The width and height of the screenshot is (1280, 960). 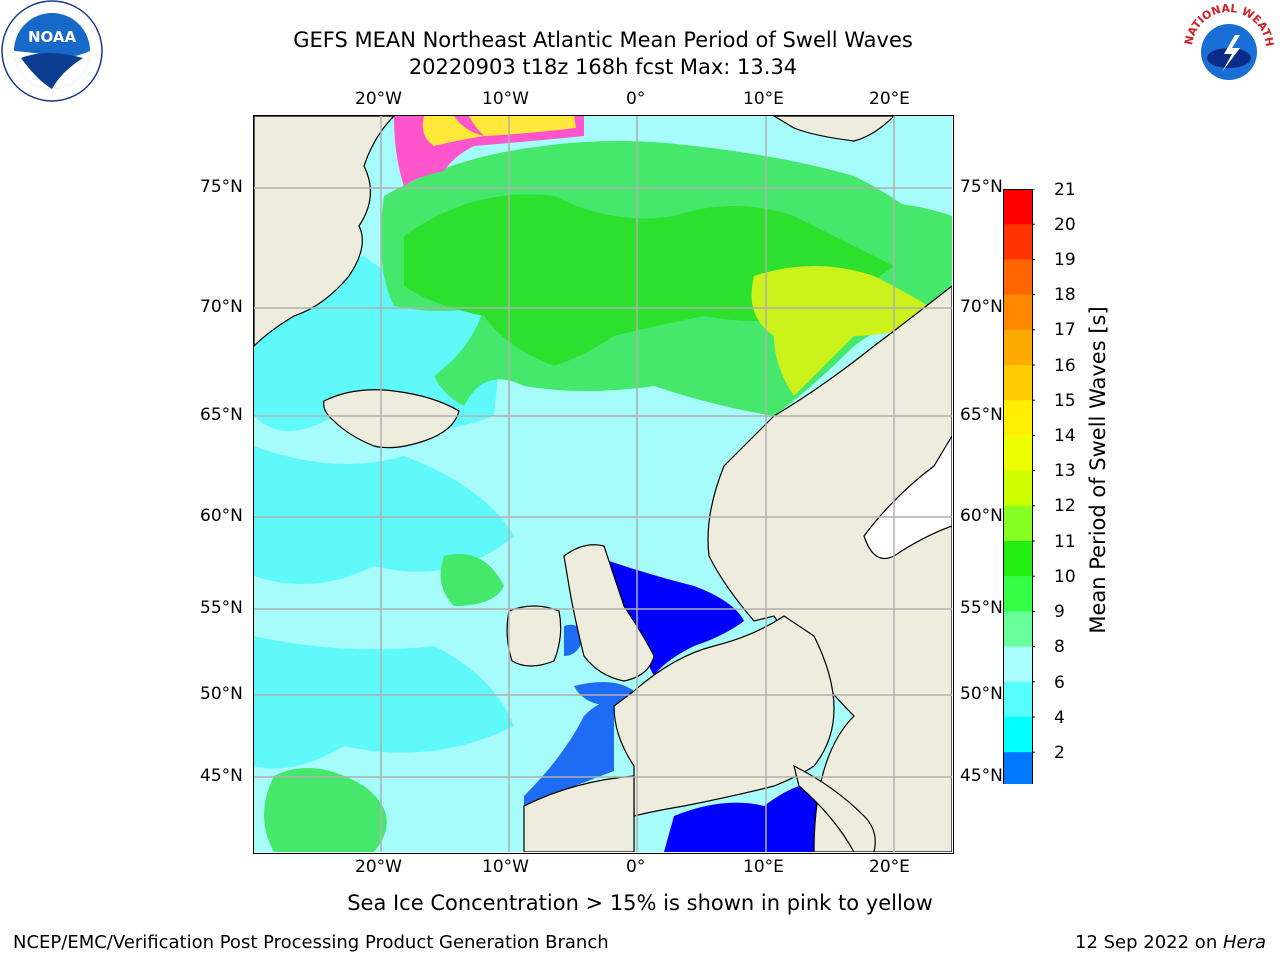 What do you see at coordinates (1065, 471) in the screenshot?
I see `colorbar-tick-13: 13` at bounding box center [1065, 471].